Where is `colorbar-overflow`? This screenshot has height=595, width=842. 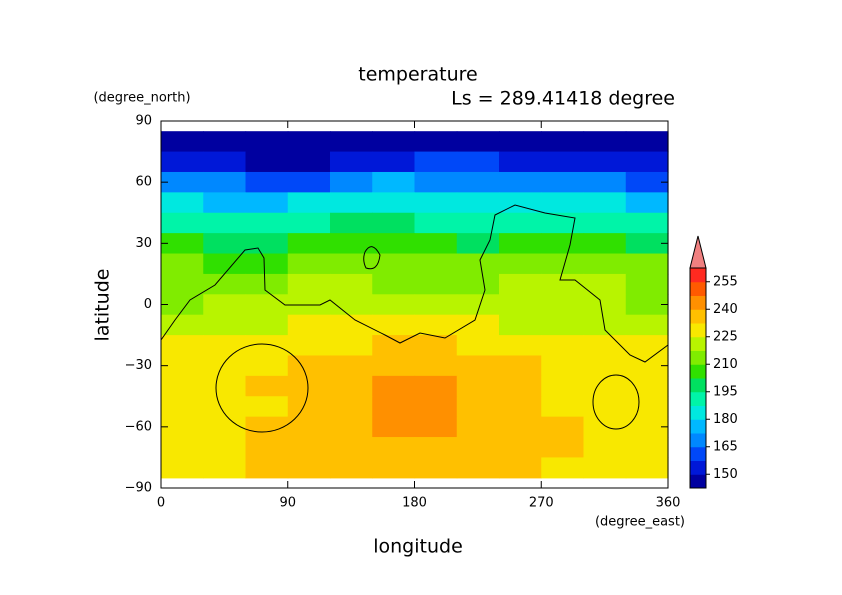
colorbar-overflow is located at coordinates (698, 252).